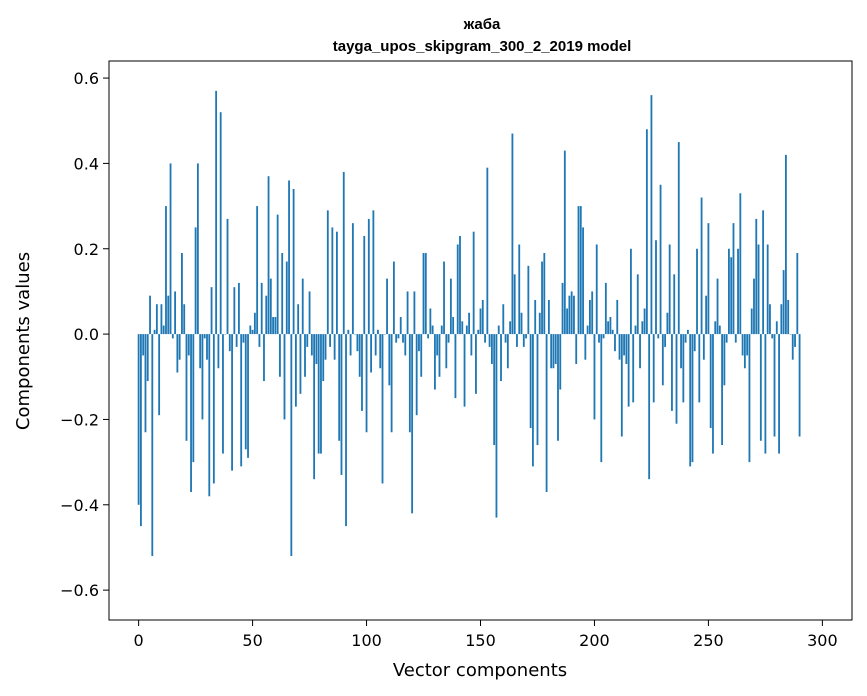  I want to click on y-tick-label: −0.2, so click(79, 419).